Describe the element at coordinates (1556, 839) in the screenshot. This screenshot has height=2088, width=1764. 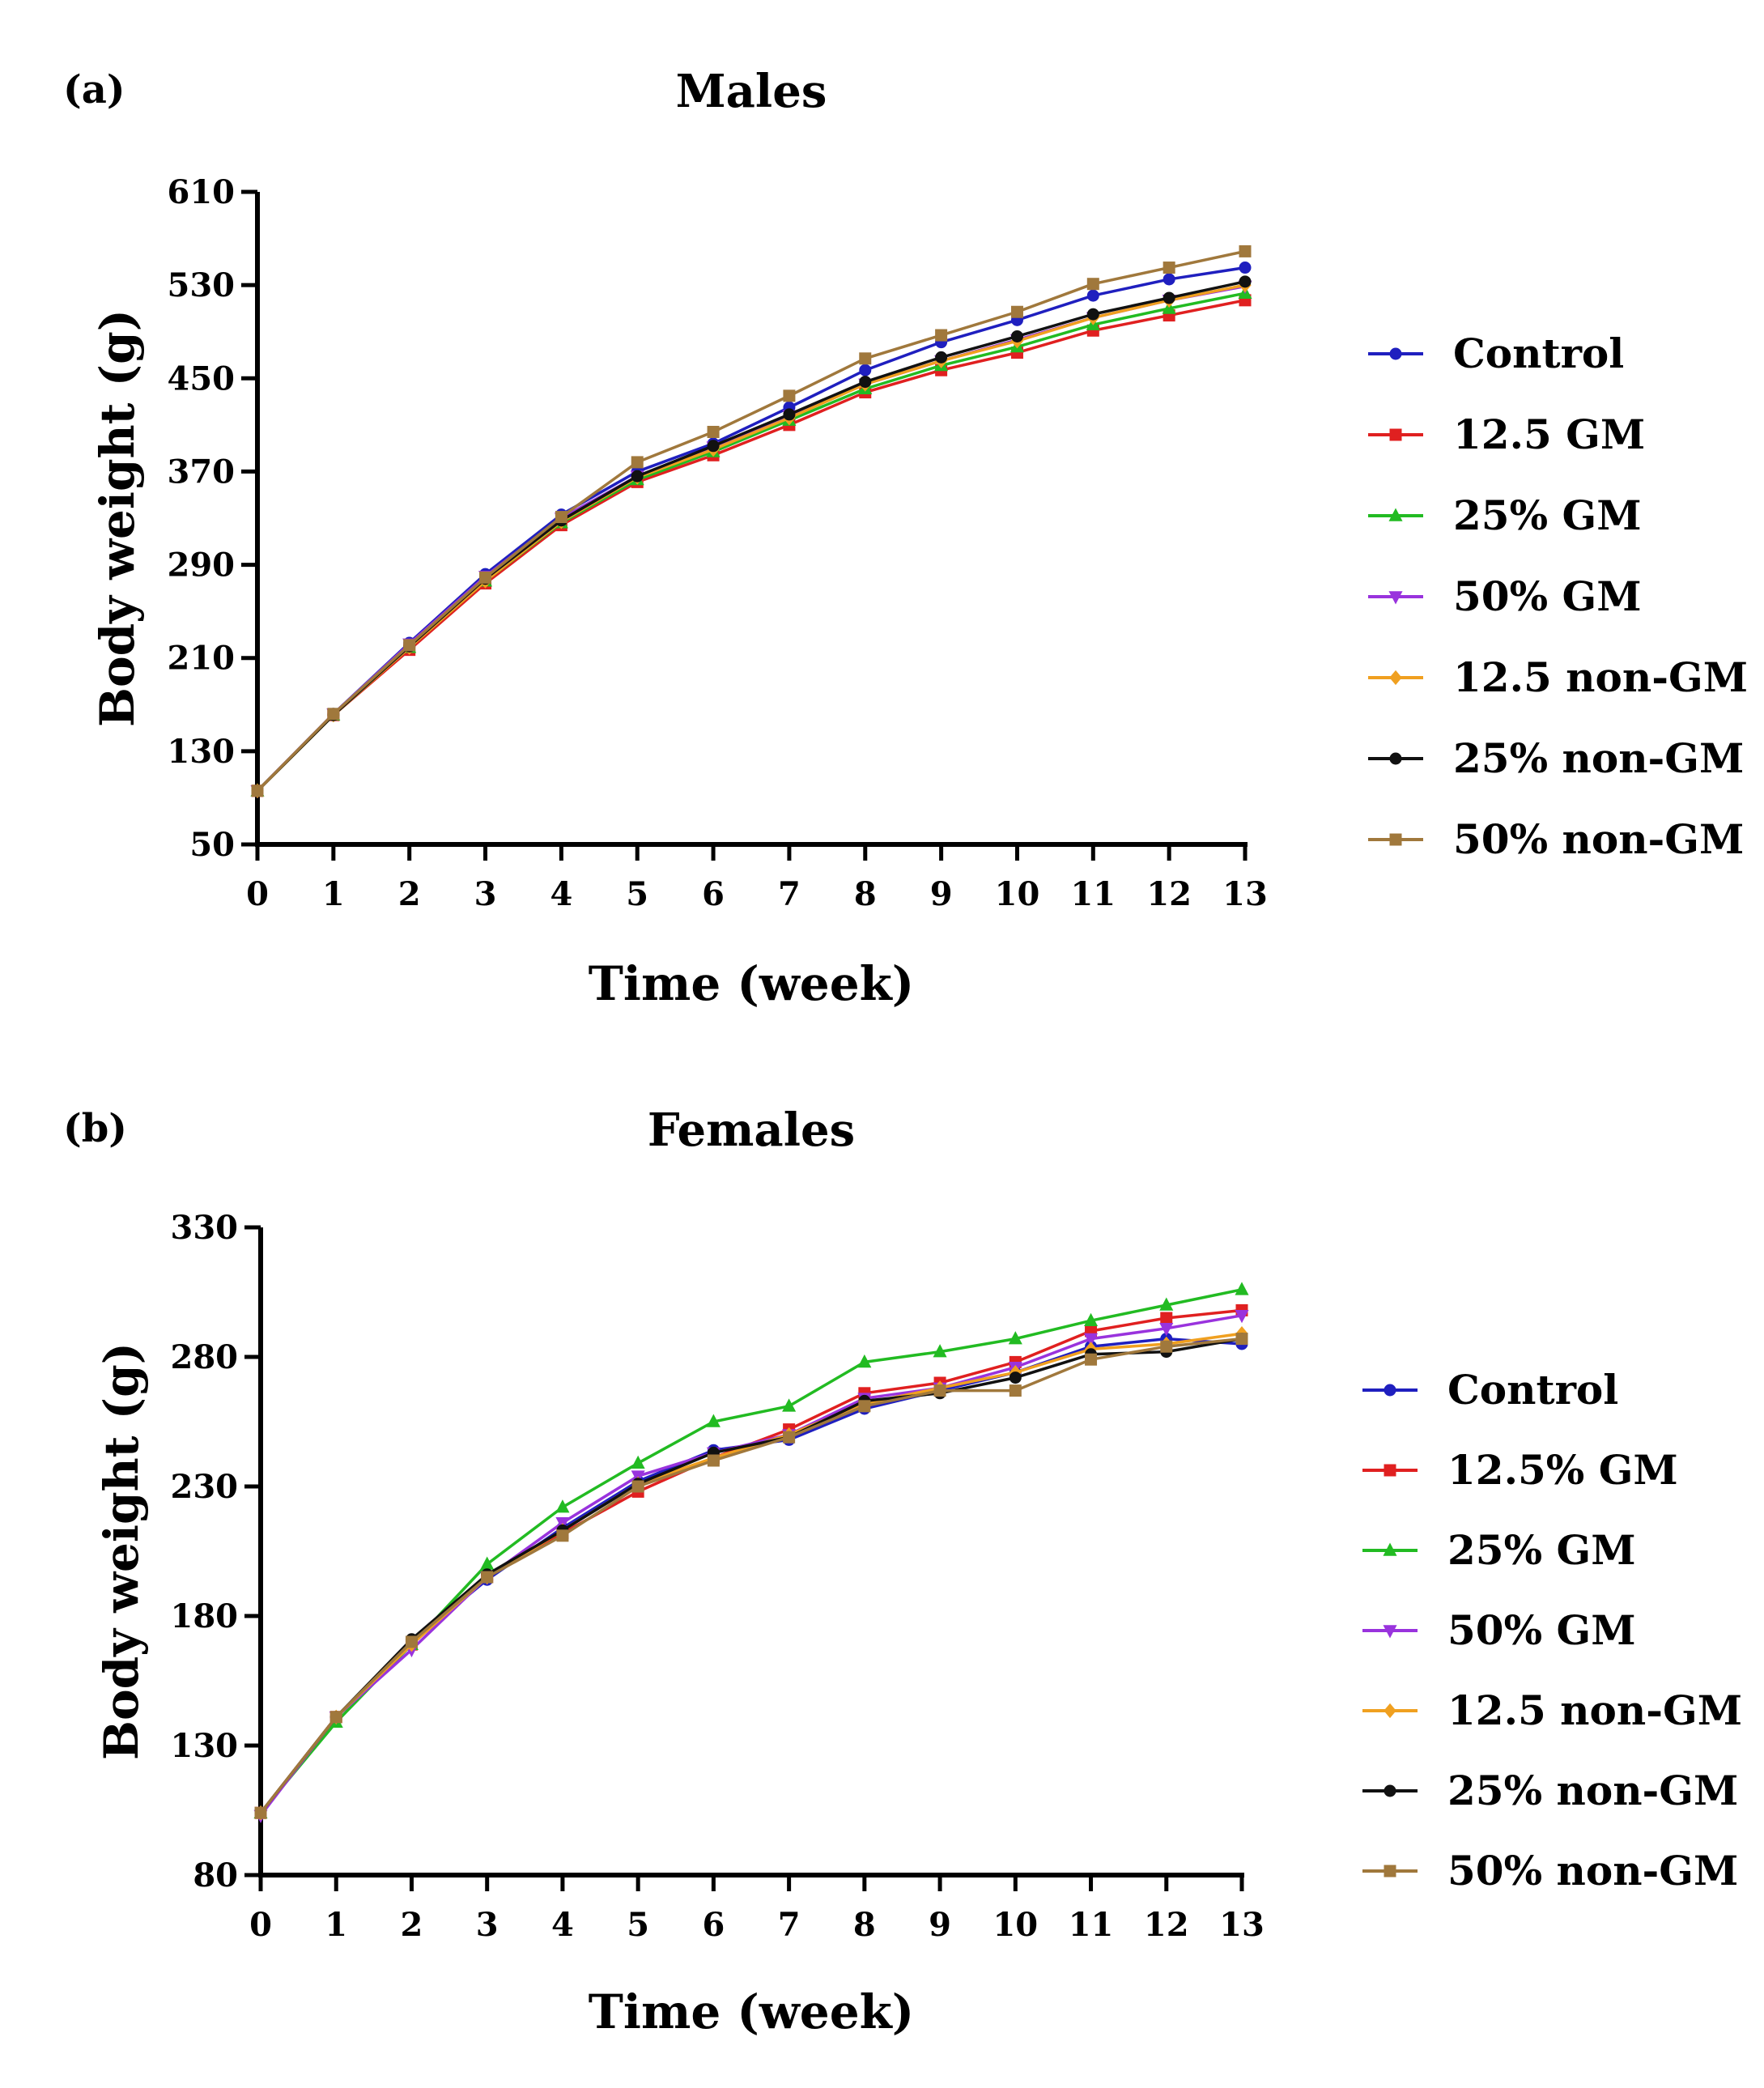
I see `legend-entry: 50% non-GM` at that location.